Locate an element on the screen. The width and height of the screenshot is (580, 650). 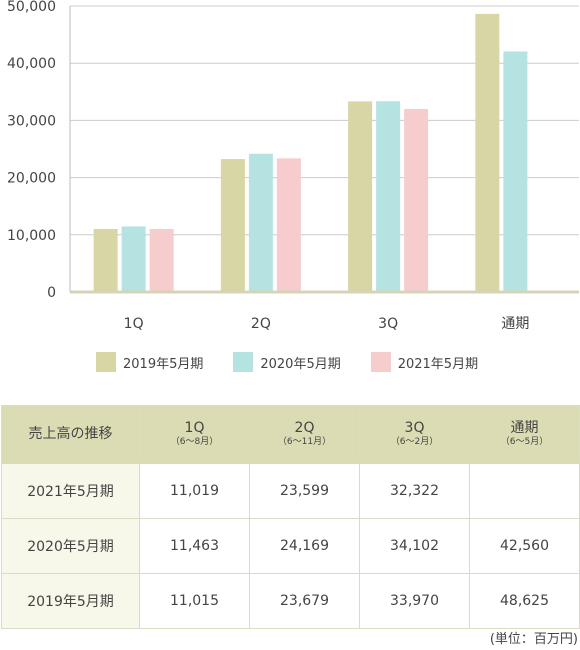
col-label: 3Q is located at coordinates (414, 427).